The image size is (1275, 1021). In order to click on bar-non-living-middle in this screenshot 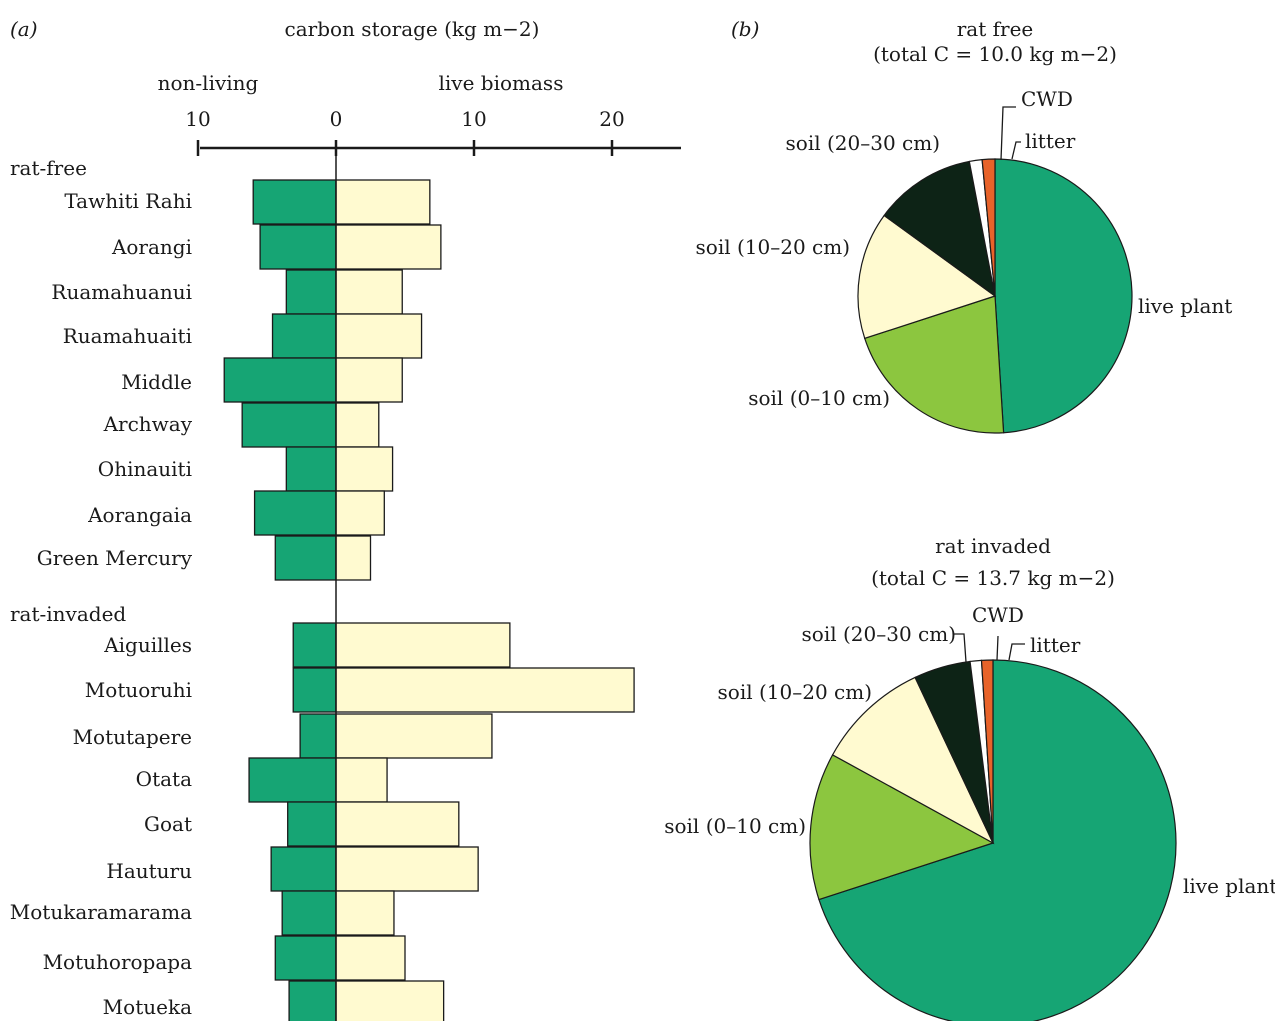, I will do `click(280, 380)`.